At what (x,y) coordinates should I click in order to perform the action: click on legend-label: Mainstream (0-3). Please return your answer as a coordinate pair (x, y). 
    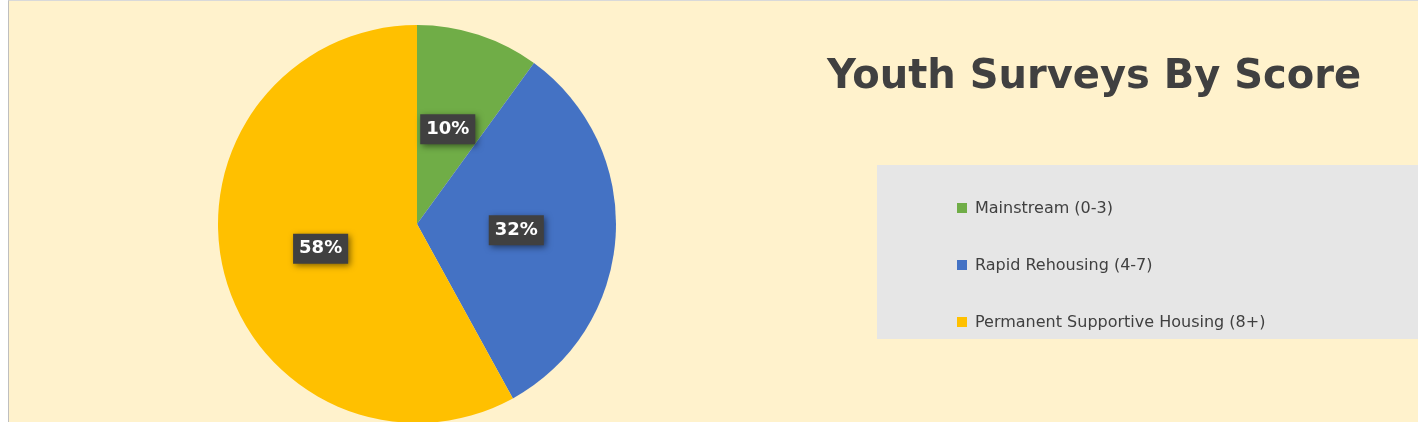
    Looking at the image, I should click on (1044, 207).